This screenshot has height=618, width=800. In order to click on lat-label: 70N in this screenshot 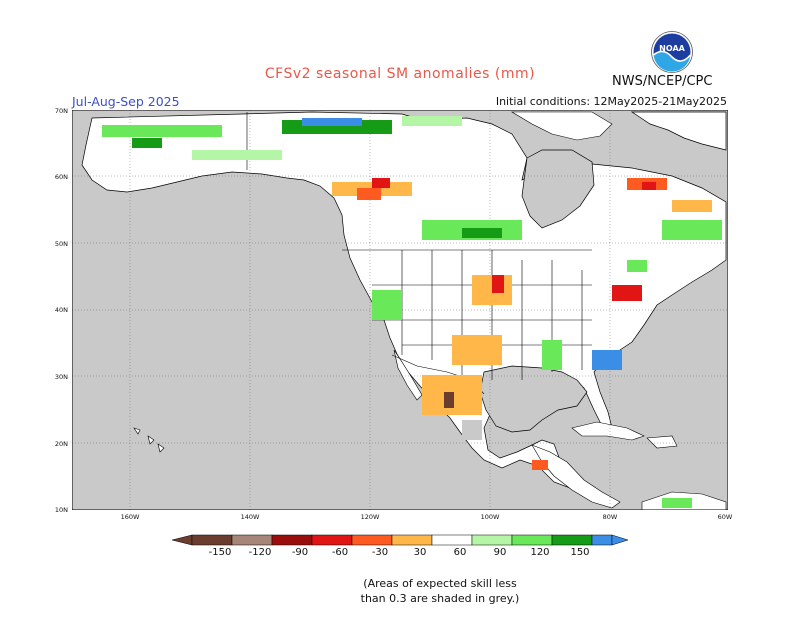, I will do `click(61, 111)`.